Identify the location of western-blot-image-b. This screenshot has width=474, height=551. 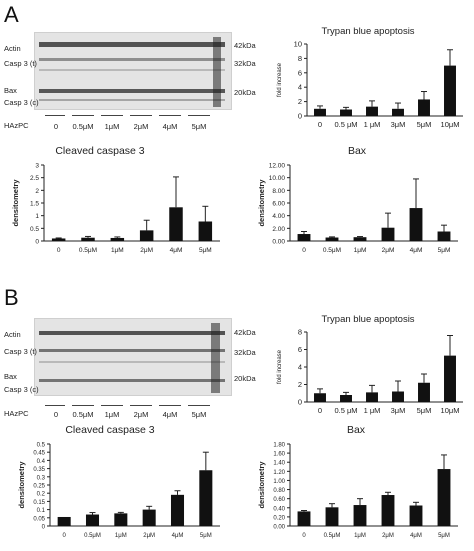
(133, 357).